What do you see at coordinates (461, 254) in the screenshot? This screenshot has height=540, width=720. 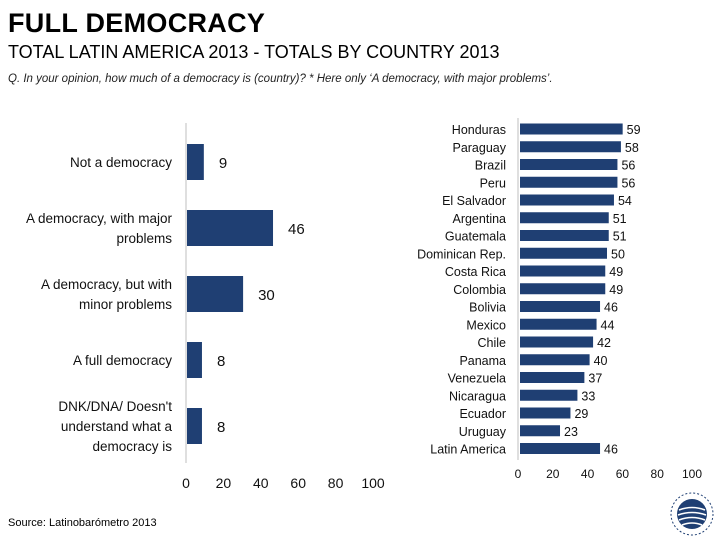 I see `country-label: Dominican Rep.` at bounding box center [461, 254].